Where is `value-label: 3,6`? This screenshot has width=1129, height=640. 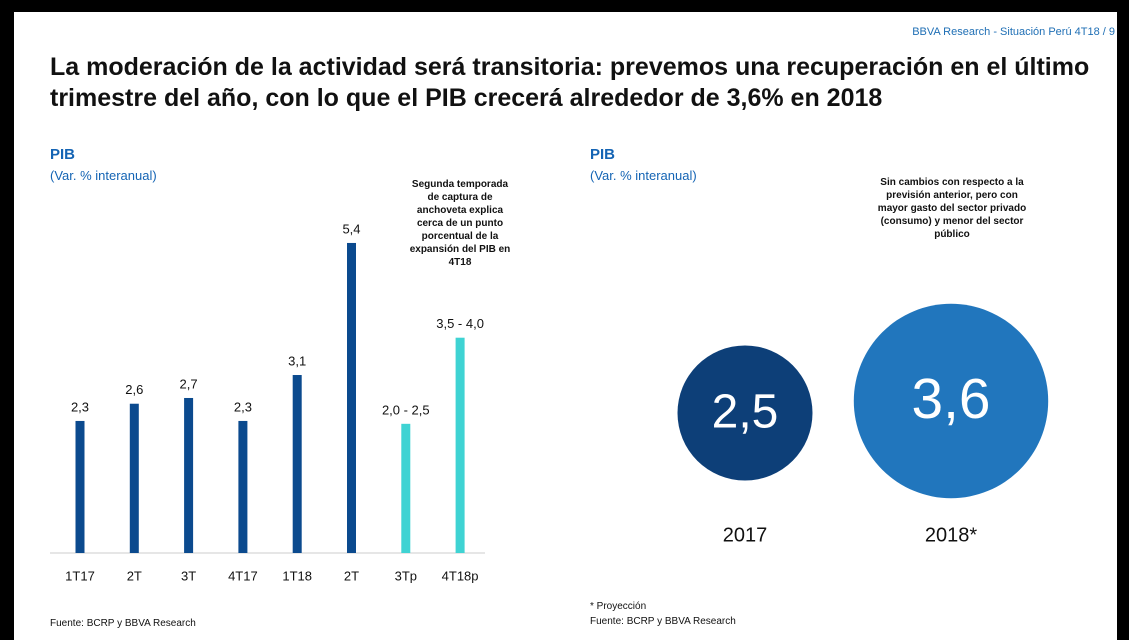 value-label: 3,6 is located at coordinates (951, 399).